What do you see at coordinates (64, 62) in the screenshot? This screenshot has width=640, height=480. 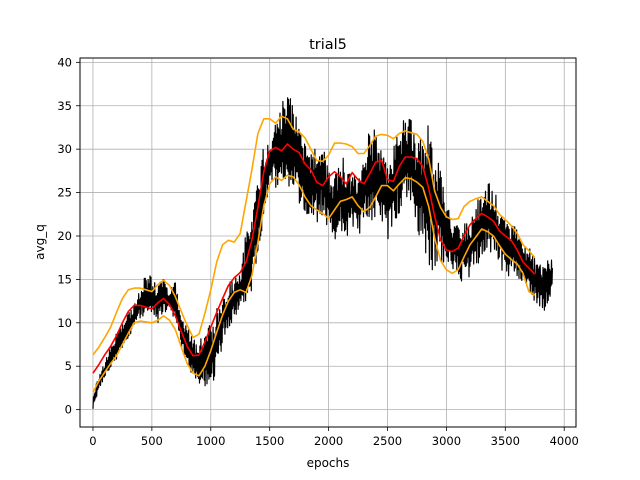 I see `y-tick-label: 40` at bounding box center [64, 62].